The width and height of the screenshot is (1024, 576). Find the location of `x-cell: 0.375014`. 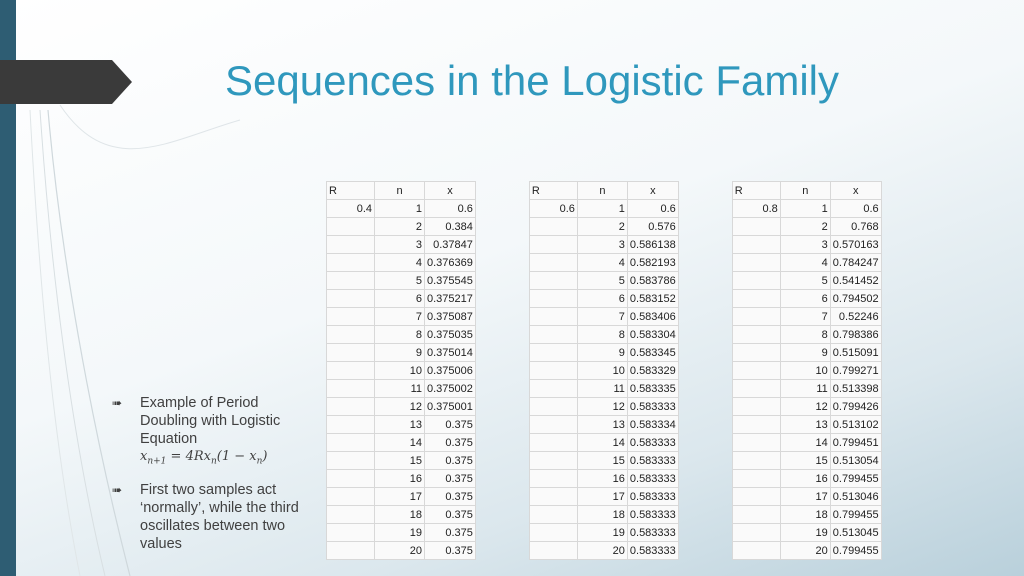

x-cell: 0.375014 is located at coordinates (450, 352).